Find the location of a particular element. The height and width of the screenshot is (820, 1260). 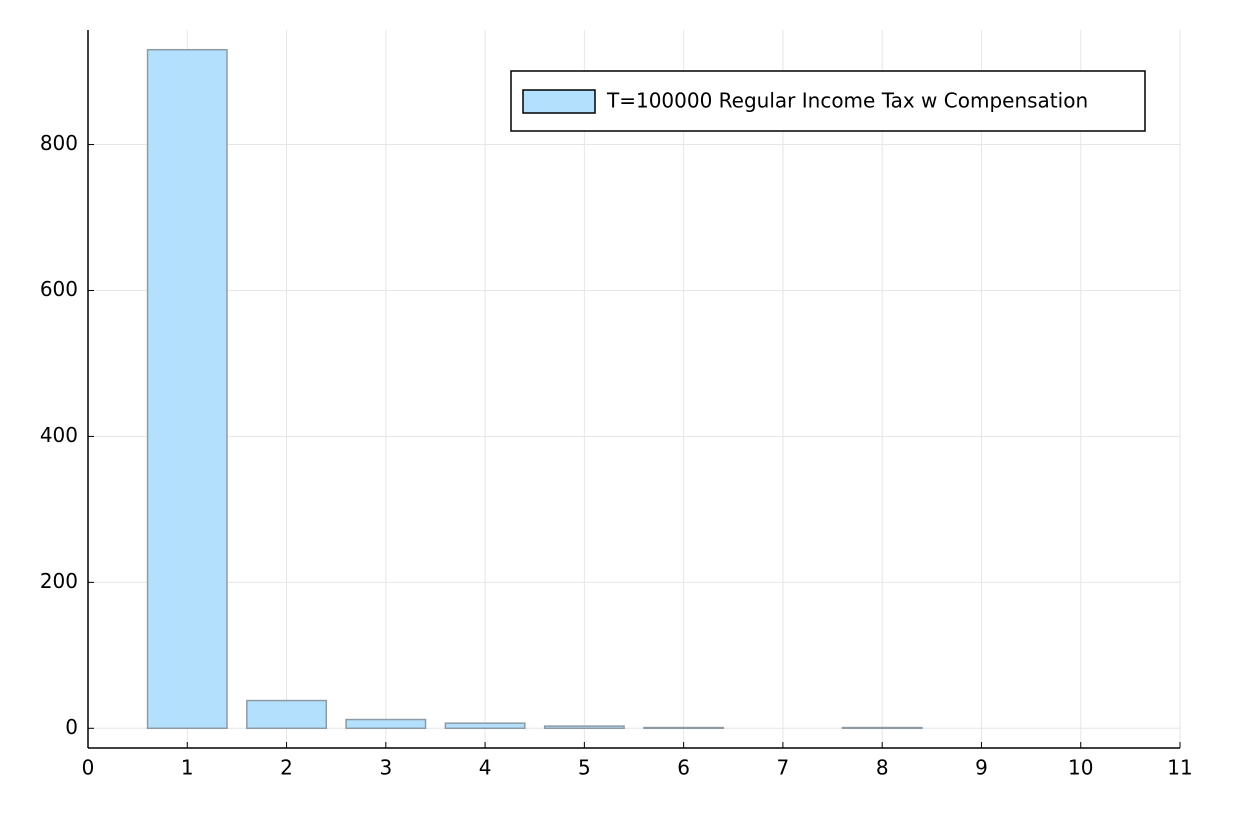

y-tick-label: 800 is located at coordinates (59, 143).